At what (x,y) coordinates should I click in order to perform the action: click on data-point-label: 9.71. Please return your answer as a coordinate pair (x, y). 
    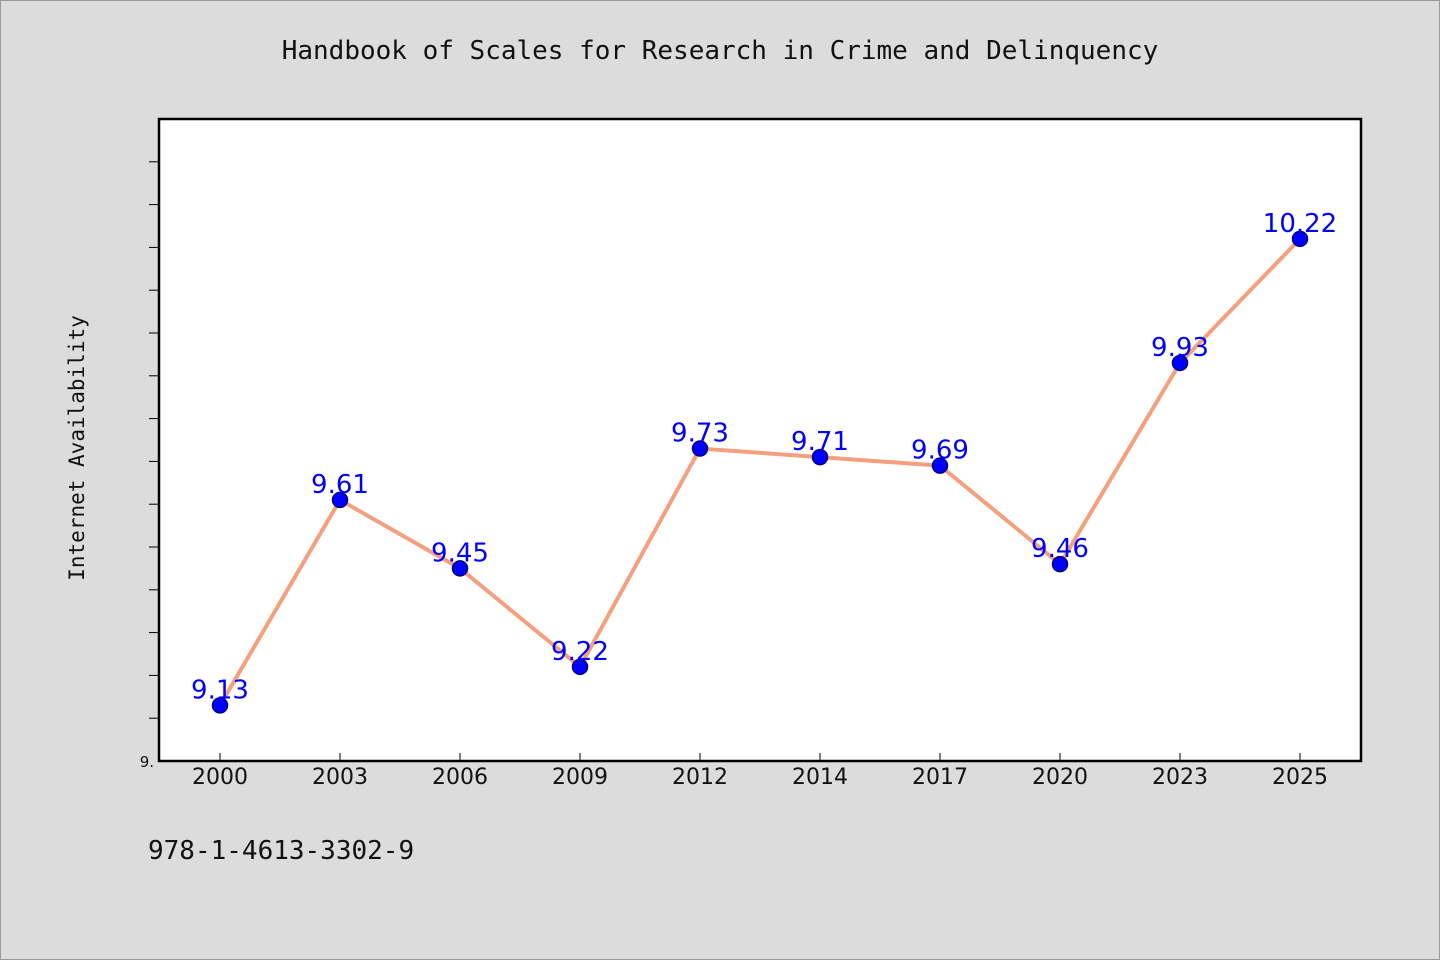
    Looking at the image, I should click on (820, 442).